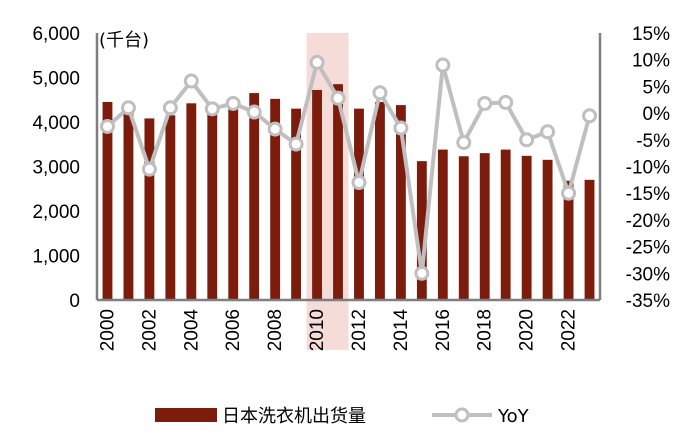  What do you see at coordinates (547, 229) in the screenshot?
I see `bar-2021` at bounding box center [547, 229].